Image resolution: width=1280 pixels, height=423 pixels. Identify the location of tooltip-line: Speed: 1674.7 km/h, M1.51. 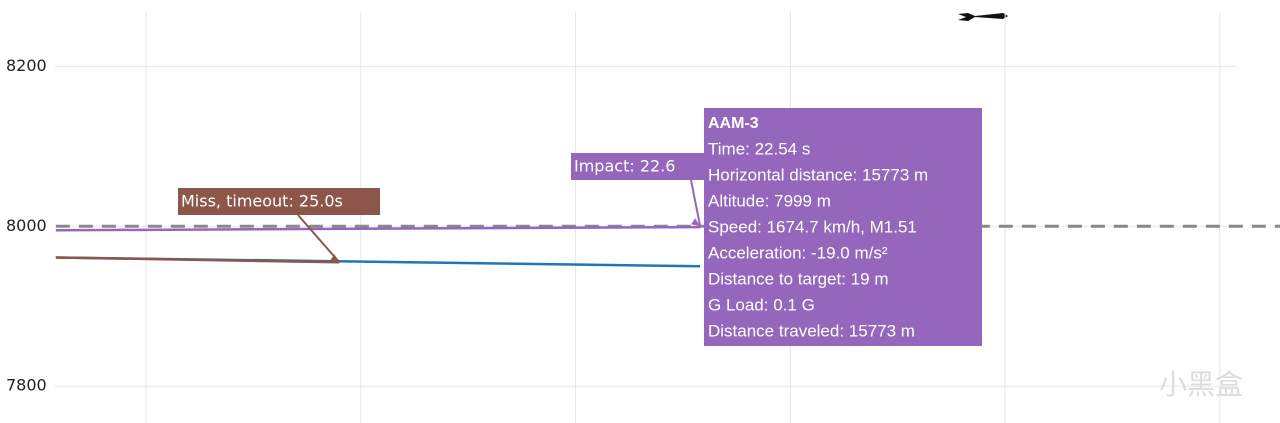
(812, 226).